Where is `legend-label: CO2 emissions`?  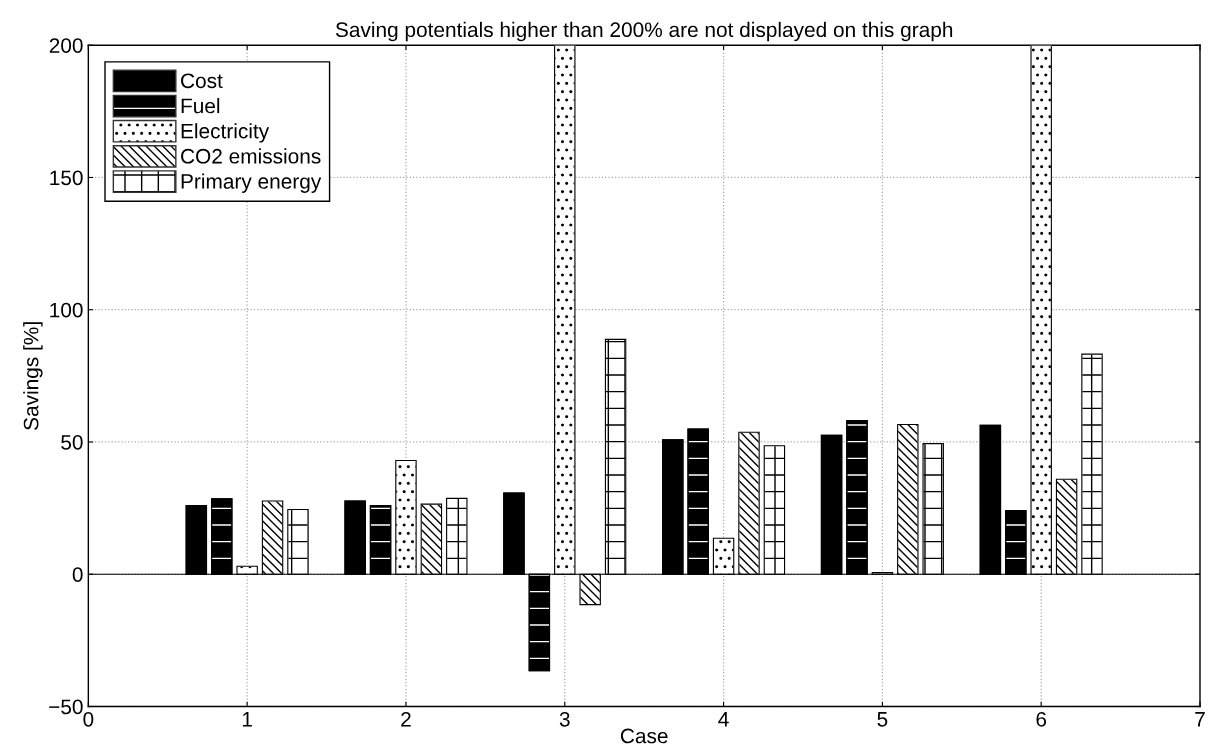
legend-label: CO2 emissions is located at coordinates (251, 156).